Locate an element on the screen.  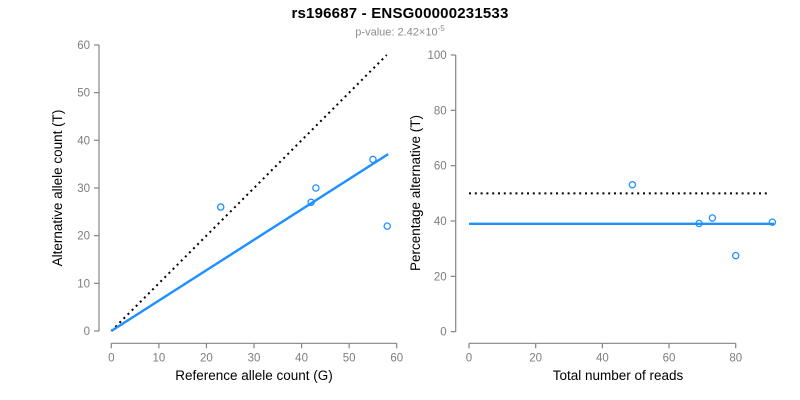
x-axis-label: Total number of reads is located at coordinates (618, 375).